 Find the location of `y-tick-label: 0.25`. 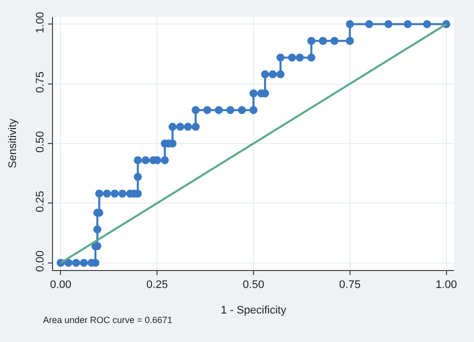

y-tick-label: 0.25 is located at coordinates (40, 201).